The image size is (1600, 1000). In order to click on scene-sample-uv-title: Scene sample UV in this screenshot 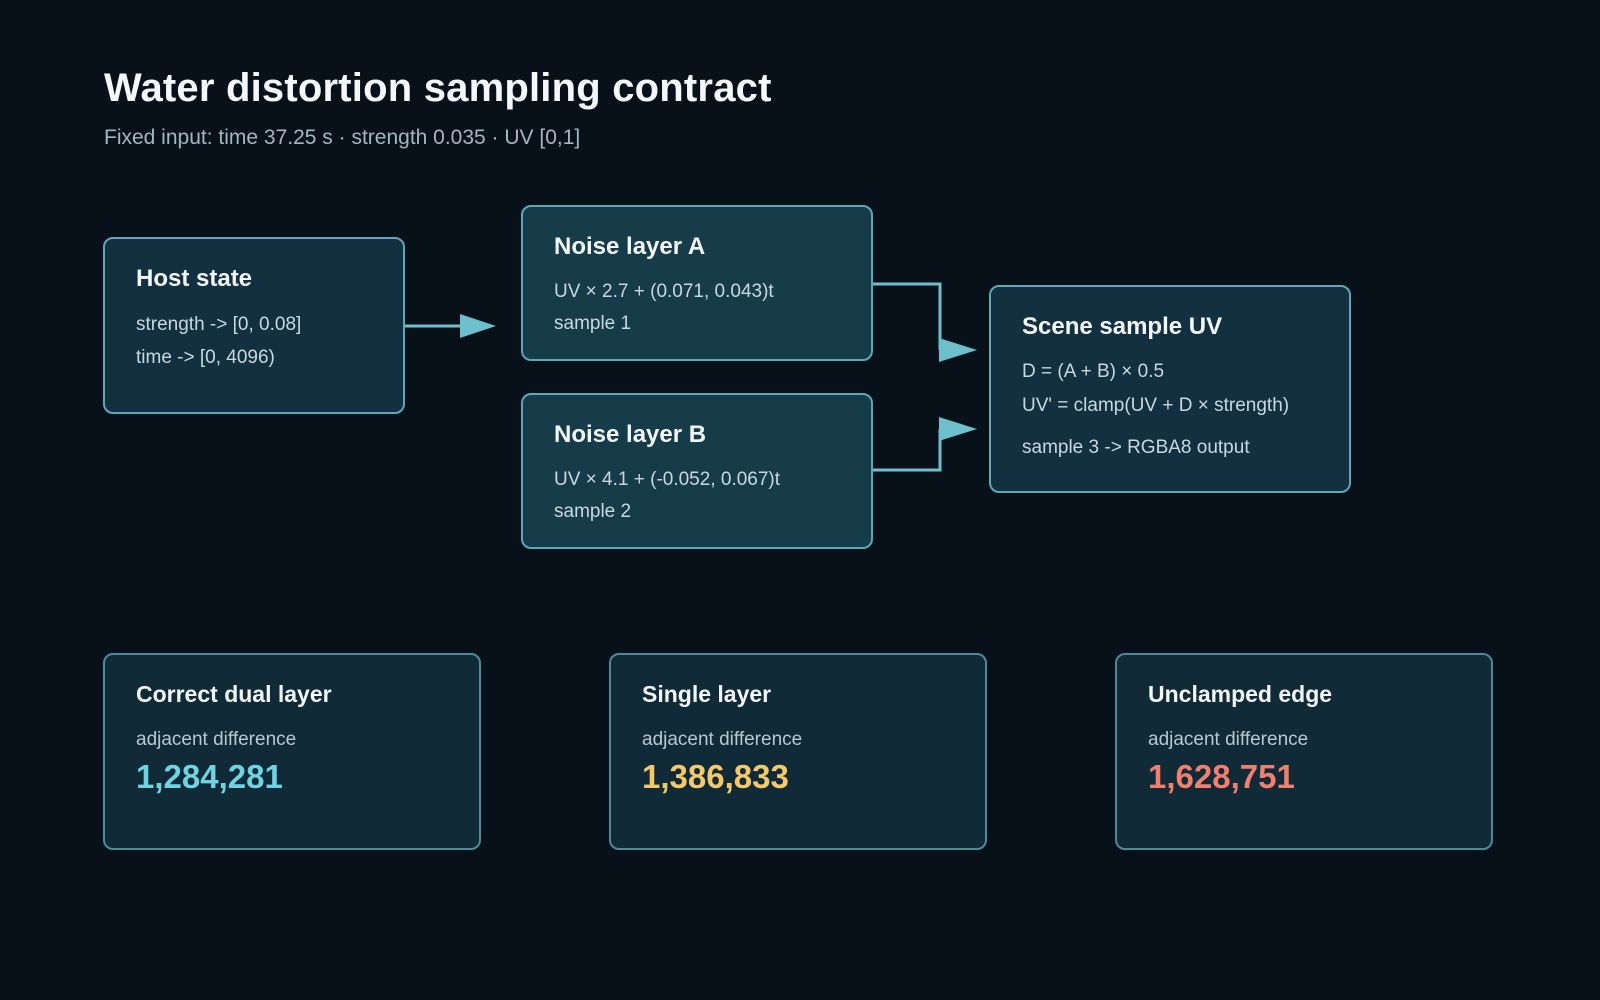, I will do `click(1122, 326)`.